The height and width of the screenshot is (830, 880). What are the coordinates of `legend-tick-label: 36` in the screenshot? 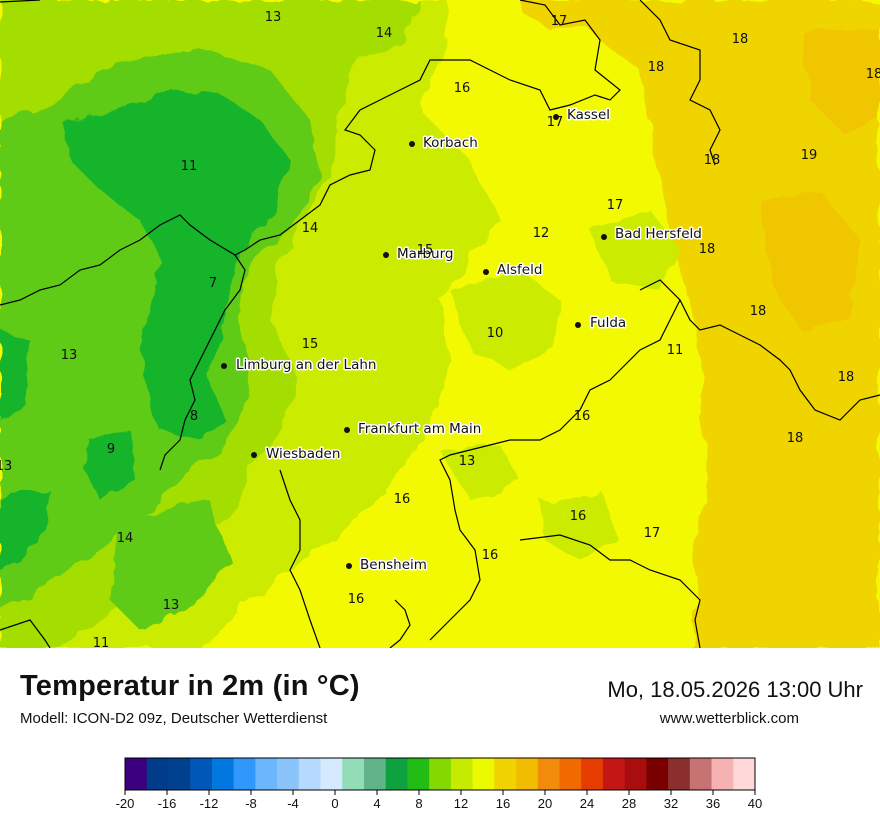 It's located at (713, 803).